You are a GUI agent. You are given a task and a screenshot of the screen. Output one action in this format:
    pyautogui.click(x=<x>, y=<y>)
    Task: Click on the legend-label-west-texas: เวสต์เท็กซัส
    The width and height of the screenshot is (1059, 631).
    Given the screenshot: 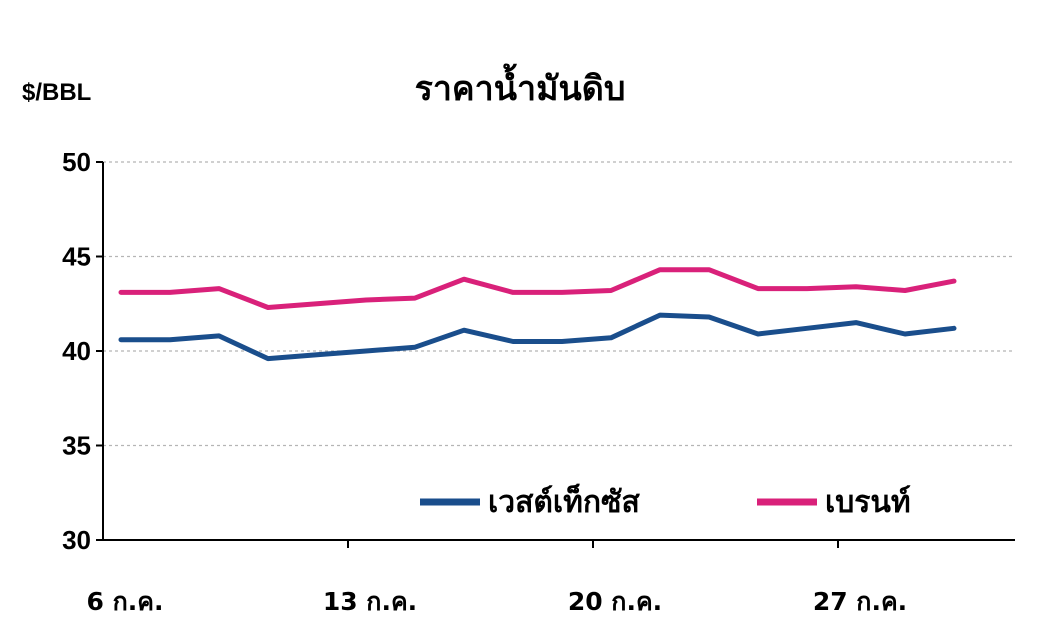 What is the action you would take?
    pyautogui.click(x=564, y=501)
    